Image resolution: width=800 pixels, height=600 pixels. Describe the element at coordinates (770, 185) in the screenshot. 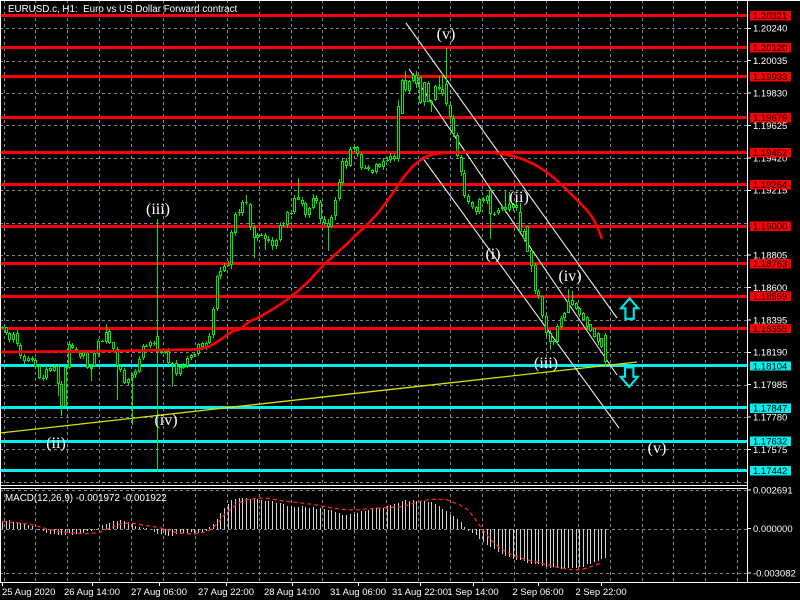

I see `svg-text: 1.19264` at that location.